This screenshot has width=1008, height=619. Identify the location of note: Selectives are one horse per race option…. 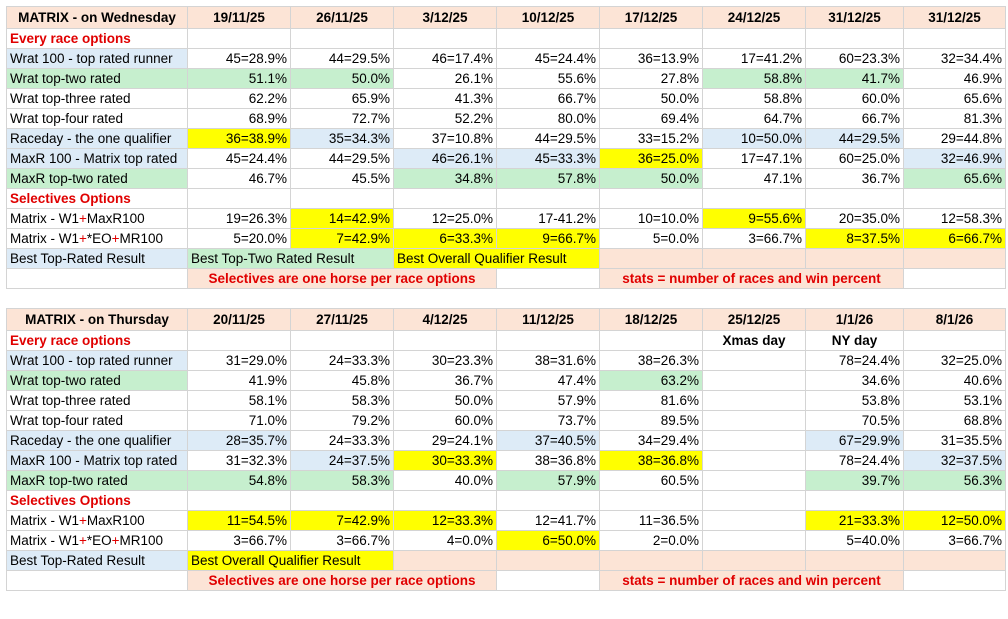
(342, 278).